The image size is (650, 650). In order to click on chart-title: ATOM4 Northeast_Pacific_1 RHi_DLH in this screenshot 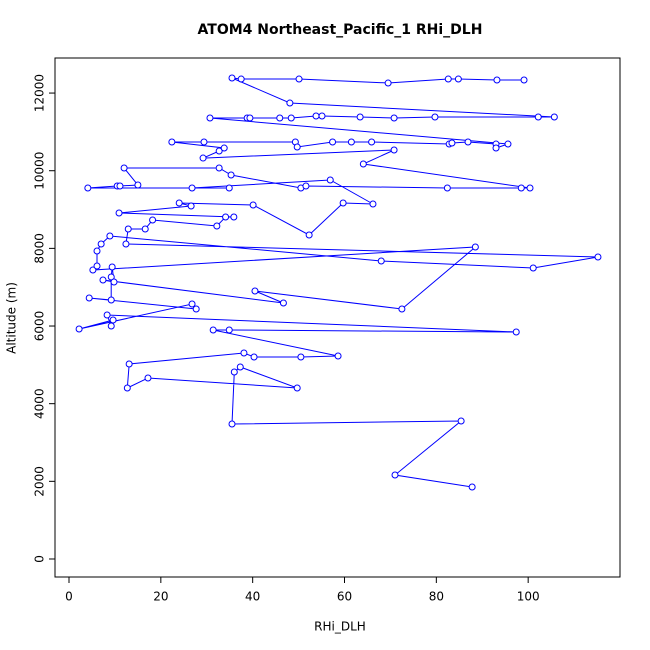, I will do `click(340, 30)`.